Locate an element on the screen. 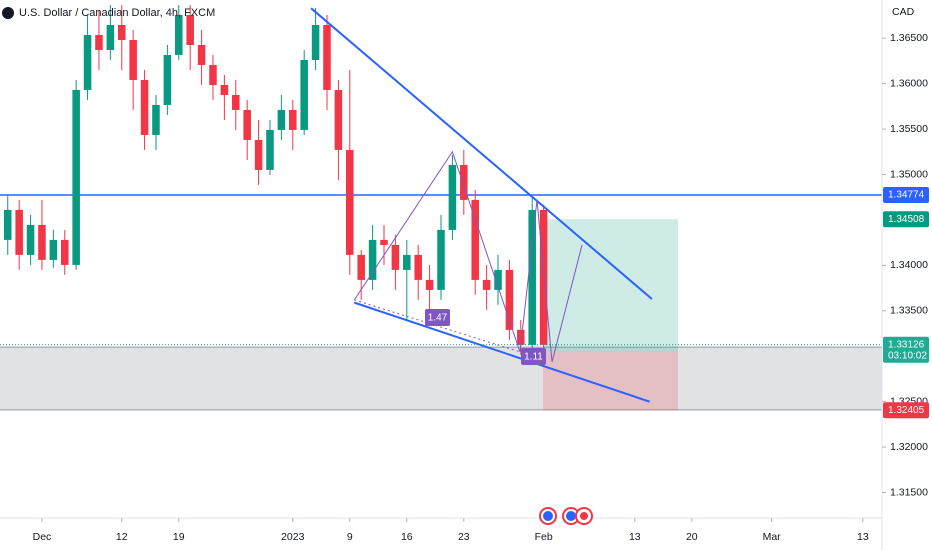 The image size is (932, 550). x-tick-label: 2023 is located at coordinates (293, 537).